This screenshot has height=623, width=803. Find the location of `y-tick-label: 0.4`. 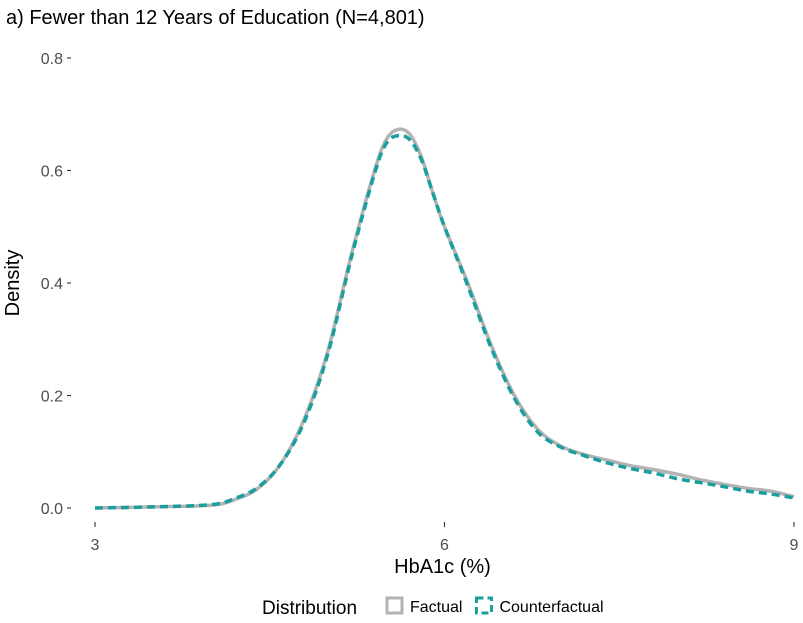

y-tick-label: 0.4 is located at coordinates (52, 284).